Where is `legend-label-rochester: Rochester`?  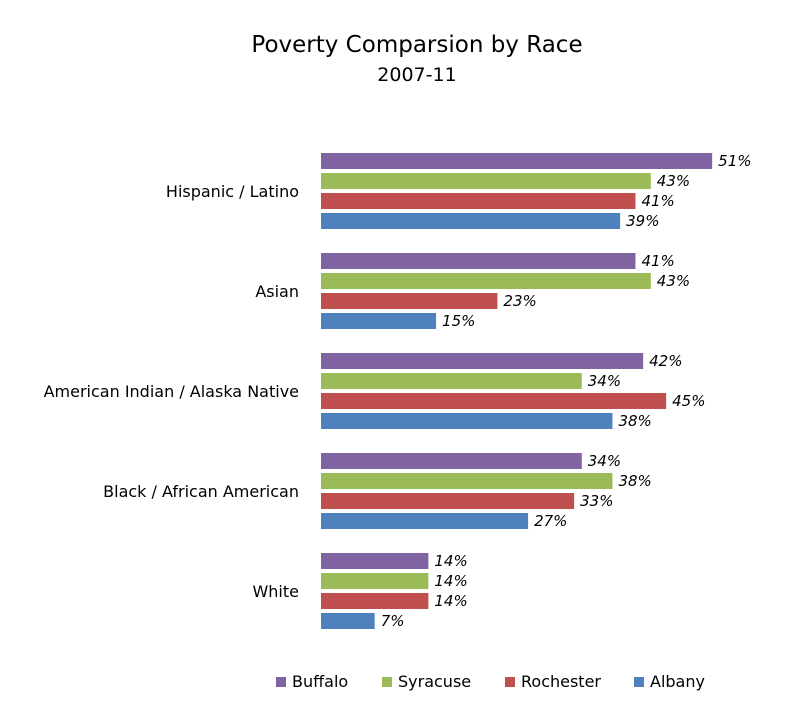 legend-label-rochester: Rochester is located at coordinates (561, 681).